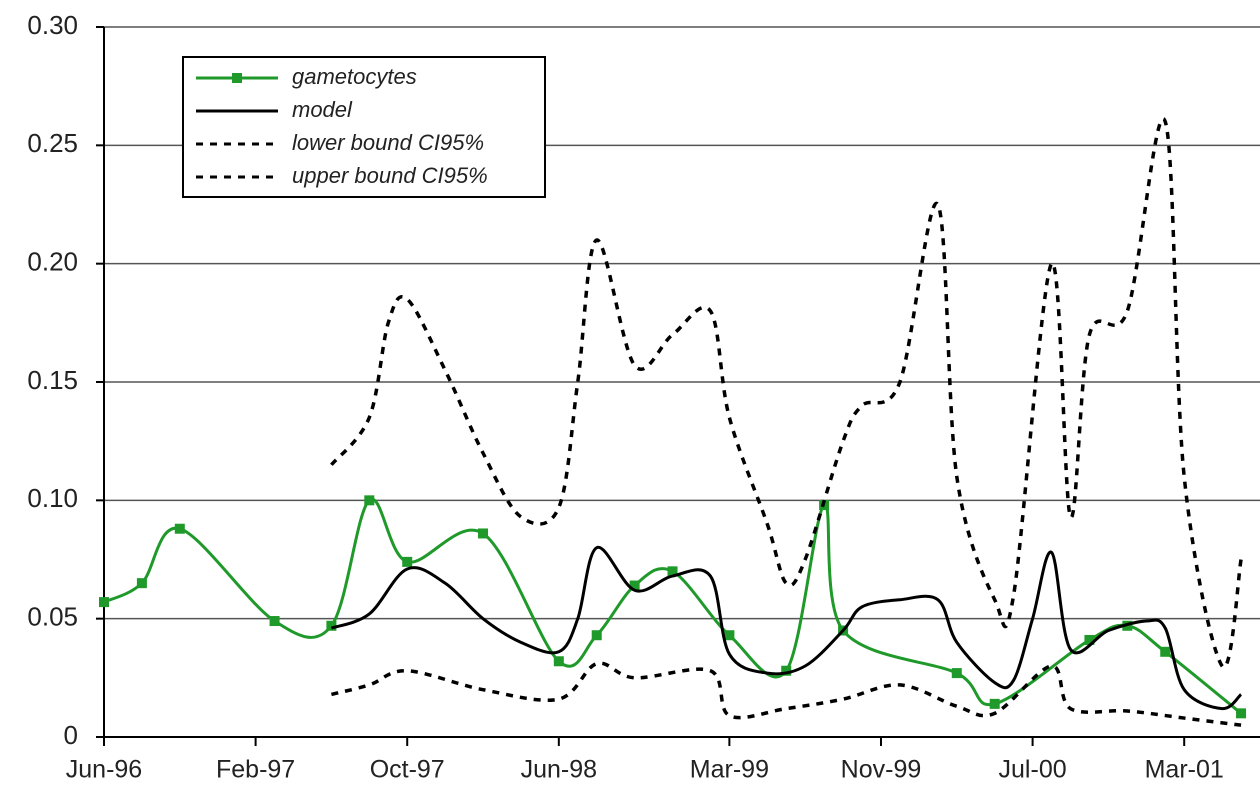  Describe the element at coordinates (52, 617) in the screenshot. I see `y-tick-label: 0.05` at that location.